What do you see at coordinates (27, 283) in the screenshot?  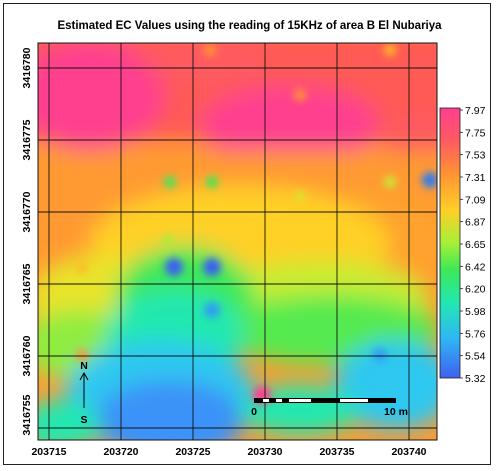 I see `y-tick-label: 3416765` at bounding box center [27, 283].